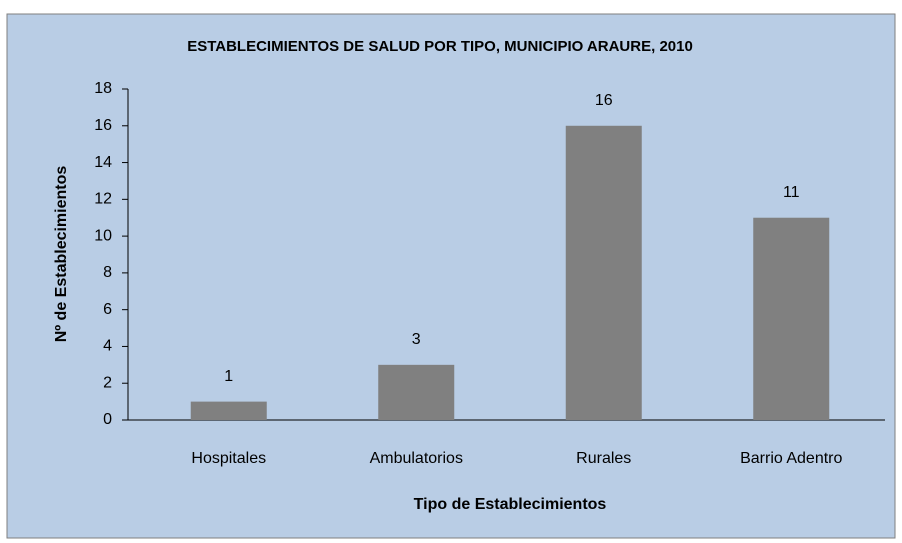  Describe the element at coordinates (107, 346) in the screenshot. I see `y-tick-label: 4` at that location.